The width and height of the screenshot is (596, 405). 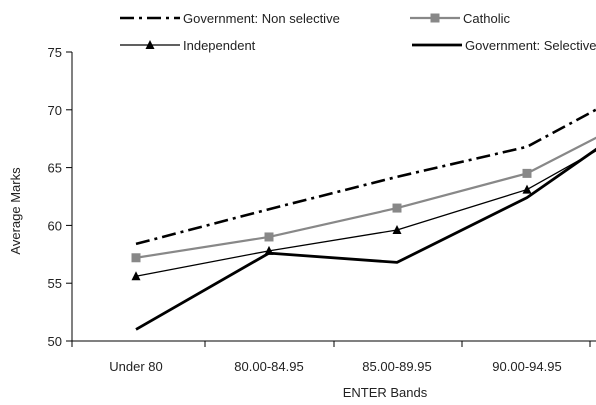 I want to click on legend-label: Catholic, so click(x=486, y=18).